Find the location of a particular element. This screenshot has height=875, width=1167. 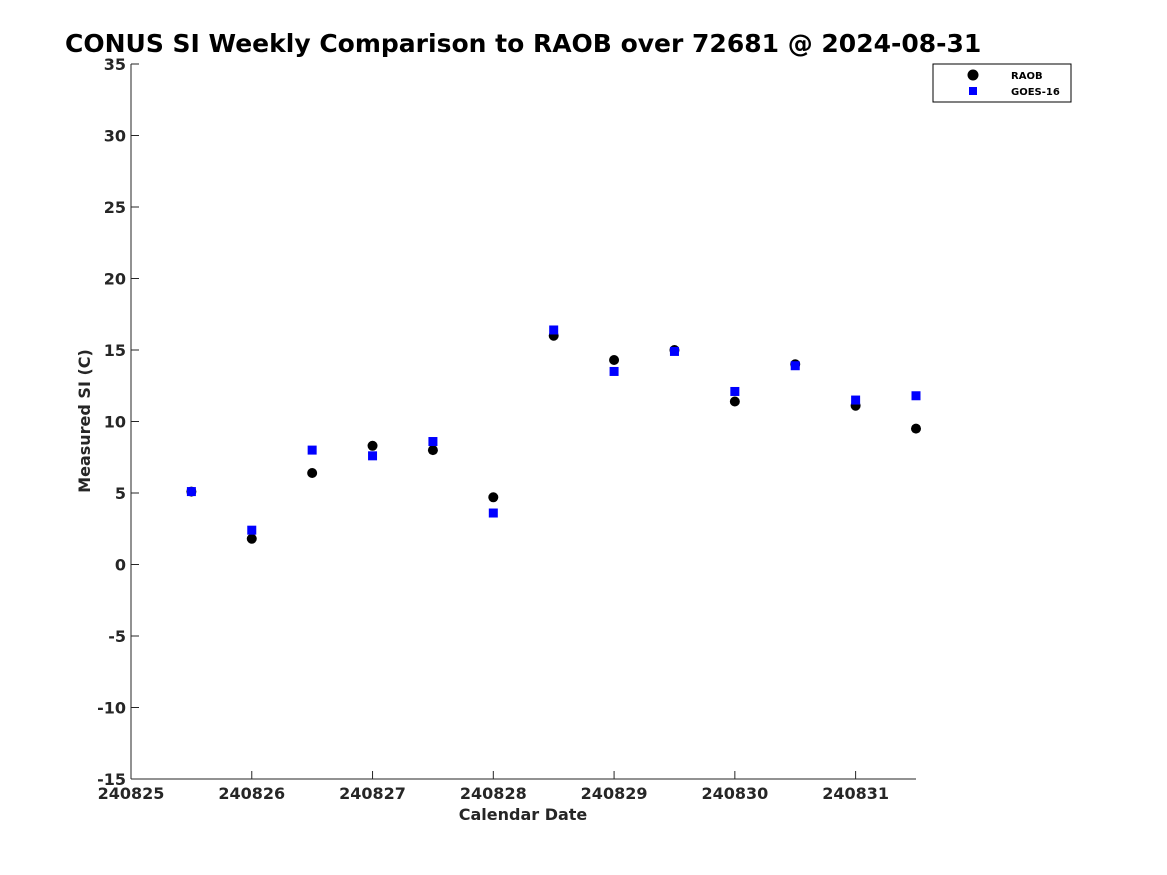

legend: RAOB GOES-16 is located at coordinates (1002, 83).